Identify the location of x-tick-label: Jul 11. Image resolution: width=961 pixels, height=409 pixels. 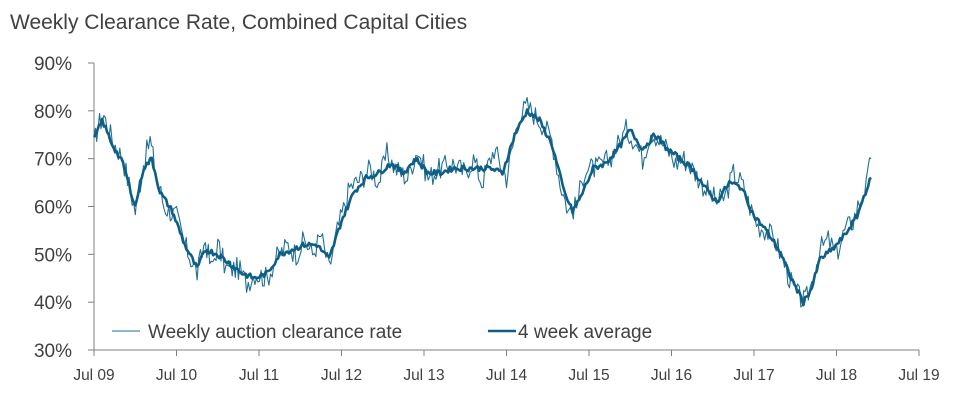
(259, 375).